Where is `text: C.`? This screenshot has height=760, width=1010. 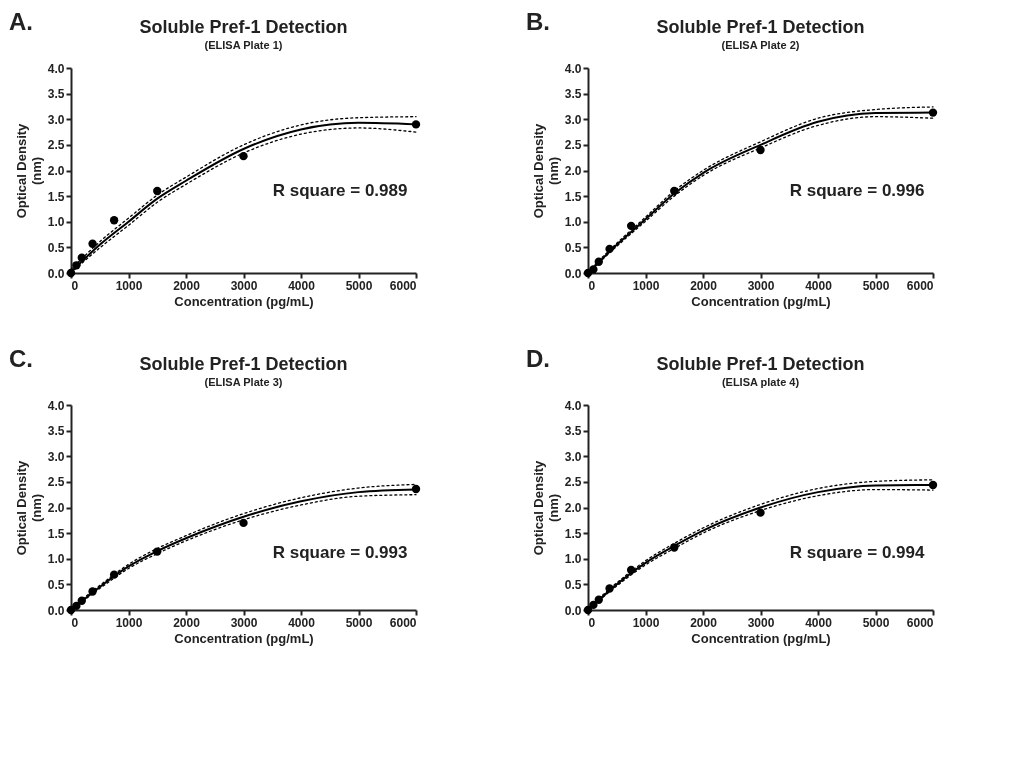 text: C. is located at coordinates (21, 358).